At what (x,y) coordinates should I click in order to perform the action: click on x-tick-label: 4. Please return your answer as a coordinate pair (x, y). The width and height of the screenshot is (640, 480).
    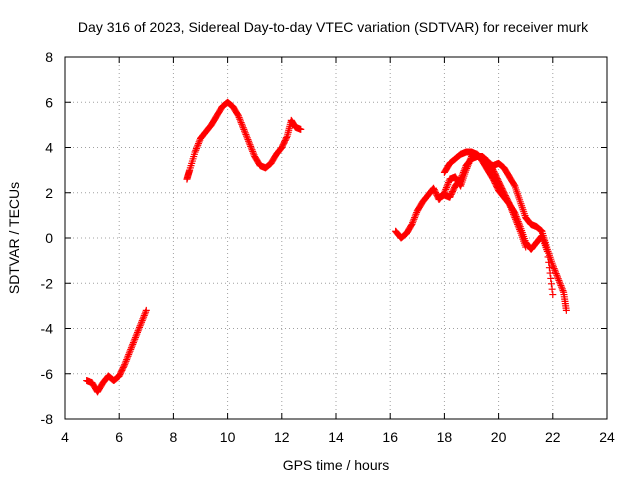
    Looking at the image, I should click on (65, 437).